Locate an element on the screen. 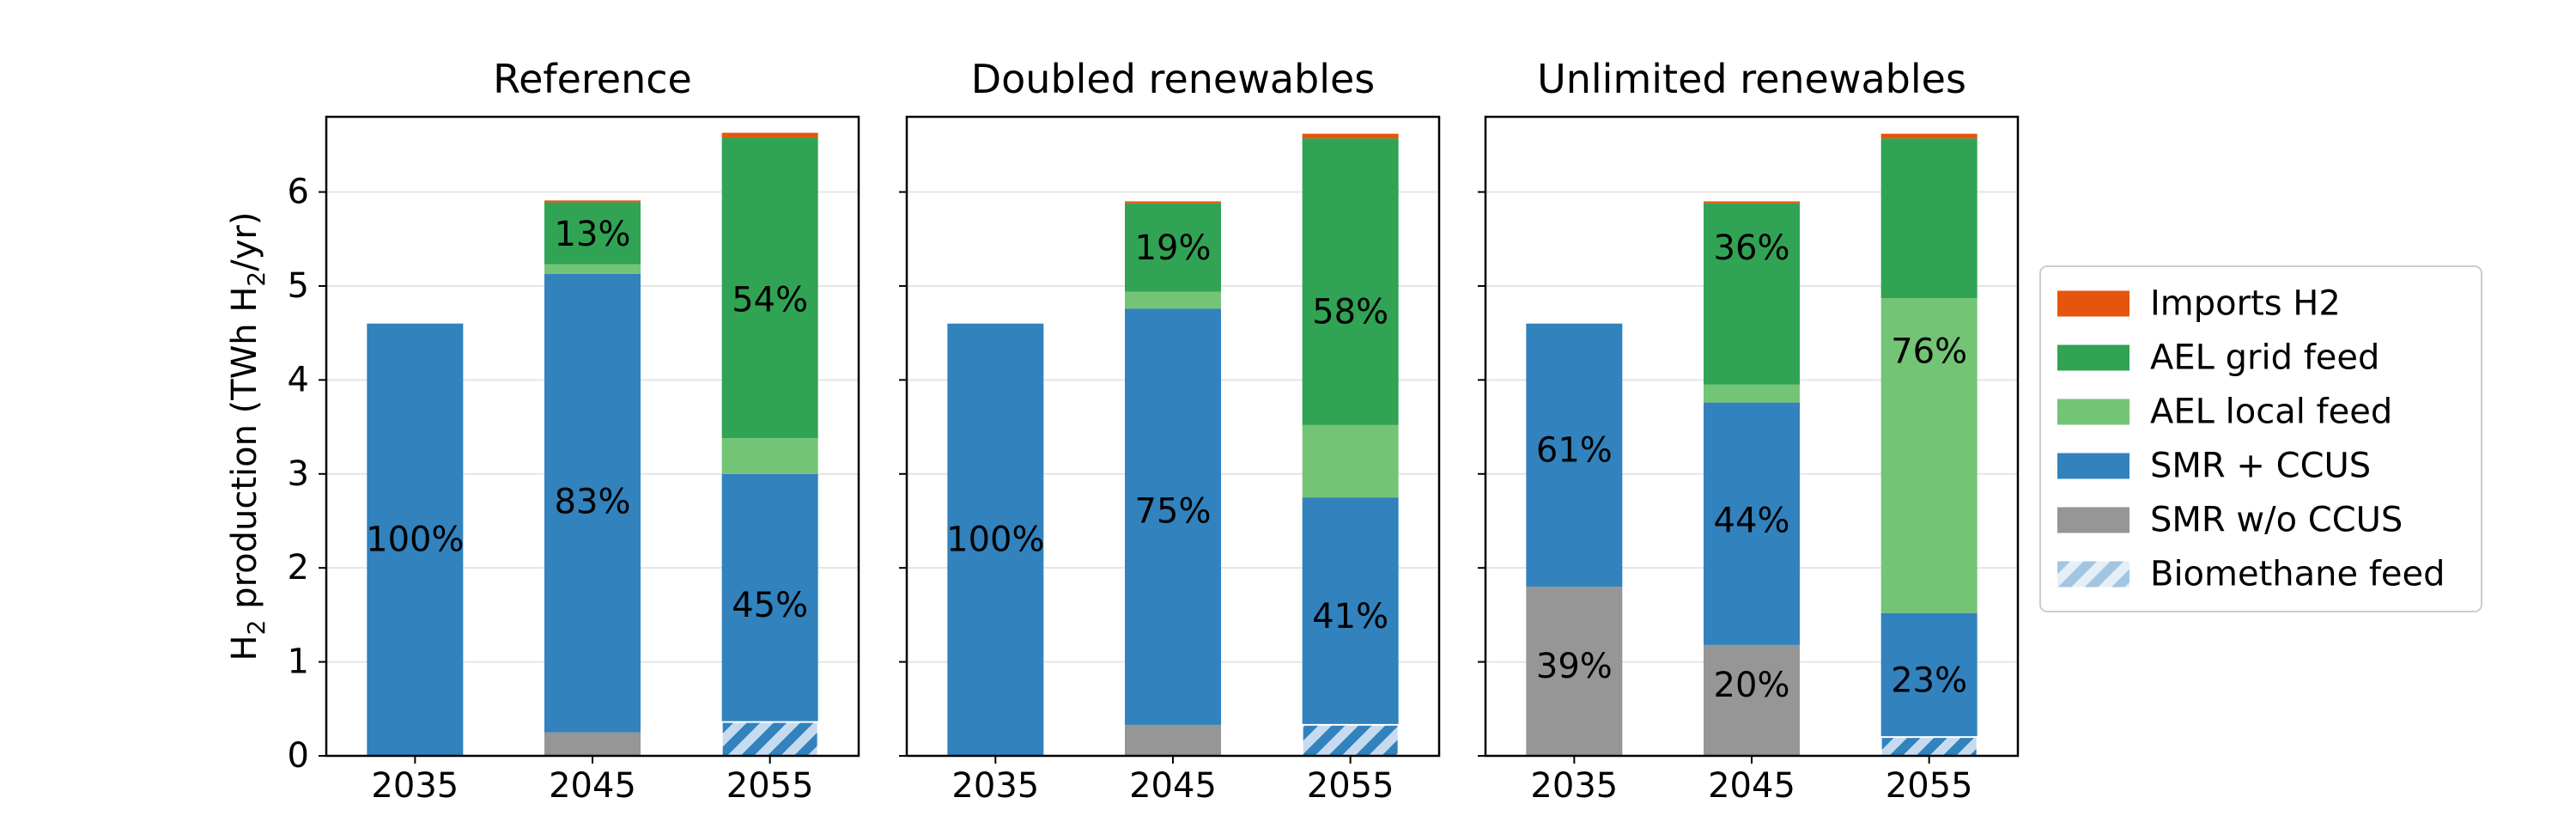 The image size is (2576, 828). data-label: 54% is located at coordinates (770, 300).